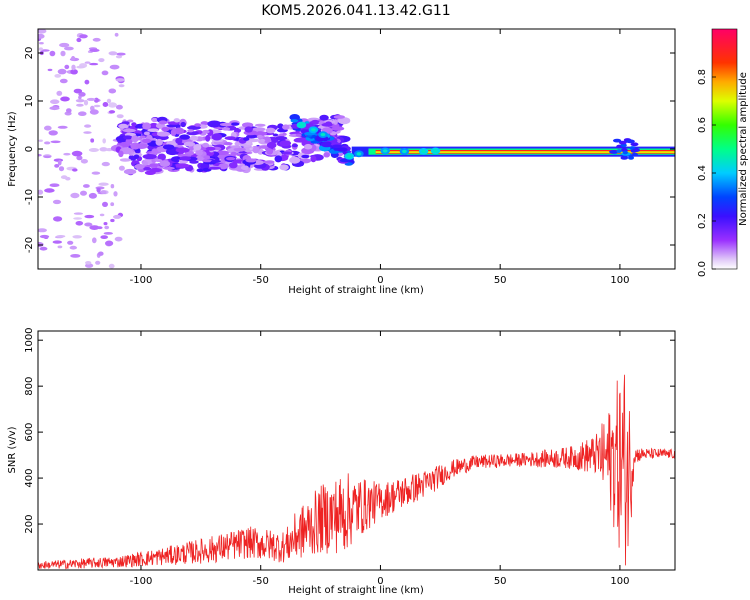 Image resolution: width=750 pixels, height=600 pixels. What do you see at coordinates (29, 339) in the screenshot?
I see `y-tick-label: 1000` at bounding box center [29, 339].